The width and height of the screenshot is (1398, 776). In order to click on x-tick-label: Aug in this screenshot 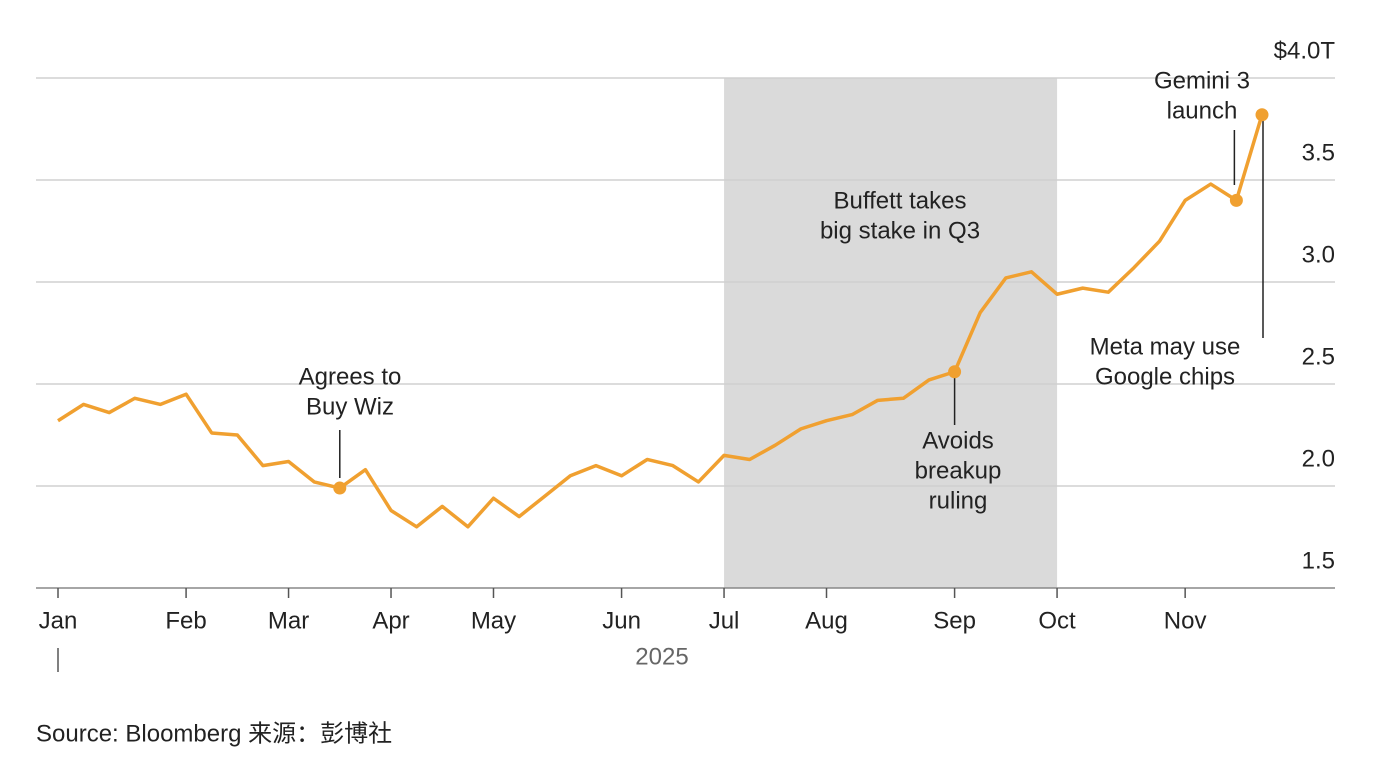, I will do `click(826, 620)`.